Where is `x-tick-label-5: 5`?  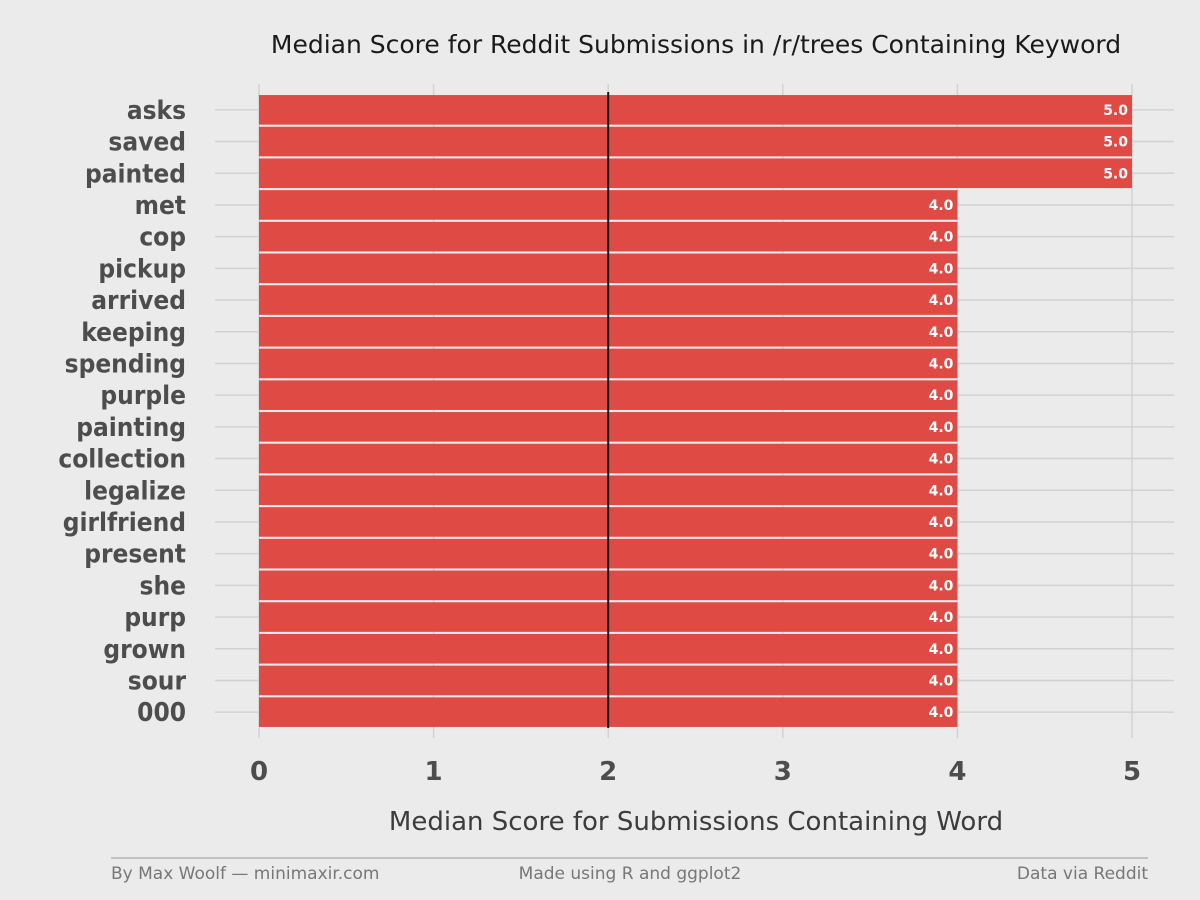 x-tick-label-5: 5 is located at coordinates (1132, 772).